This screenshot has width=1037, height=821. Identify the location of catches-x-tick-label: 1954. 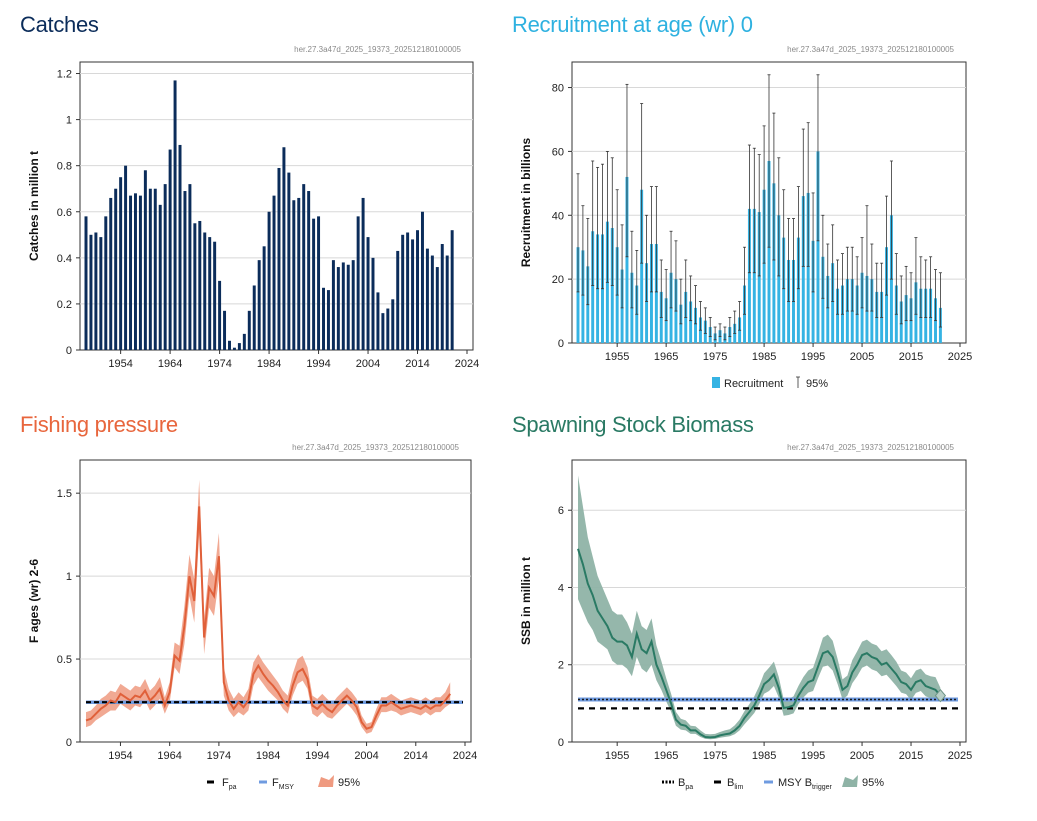
(120, 364).